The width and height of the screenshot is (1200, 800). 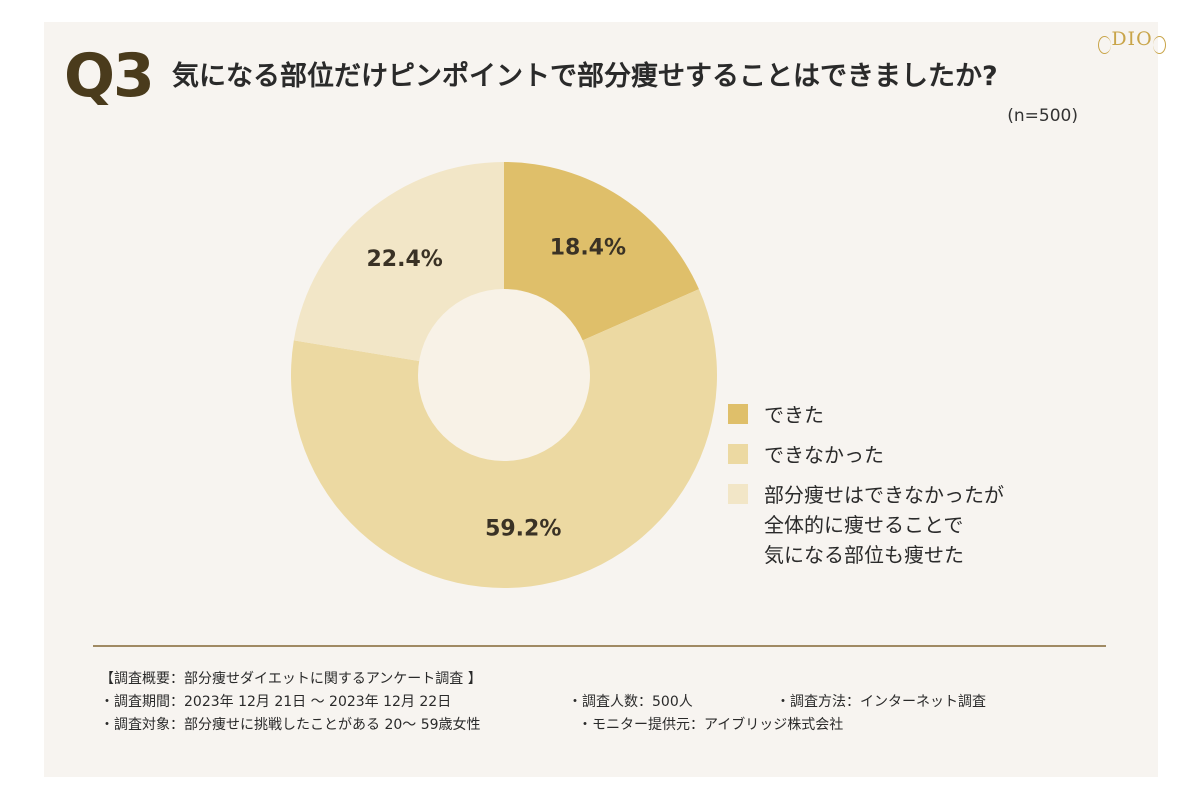 I want to click on brand-logo: DIO, so click(x=1132, y=48).